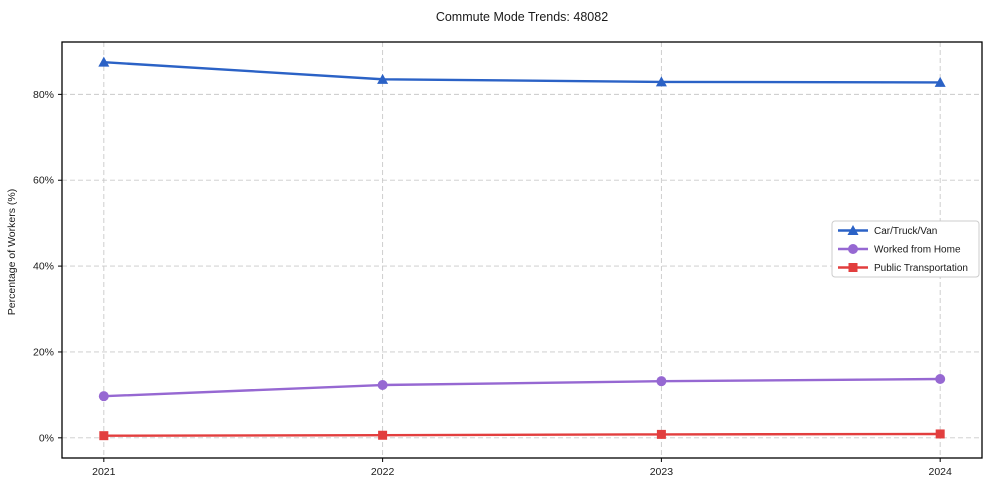  I want to click on series-public-transportation-line, so click(522, 434).